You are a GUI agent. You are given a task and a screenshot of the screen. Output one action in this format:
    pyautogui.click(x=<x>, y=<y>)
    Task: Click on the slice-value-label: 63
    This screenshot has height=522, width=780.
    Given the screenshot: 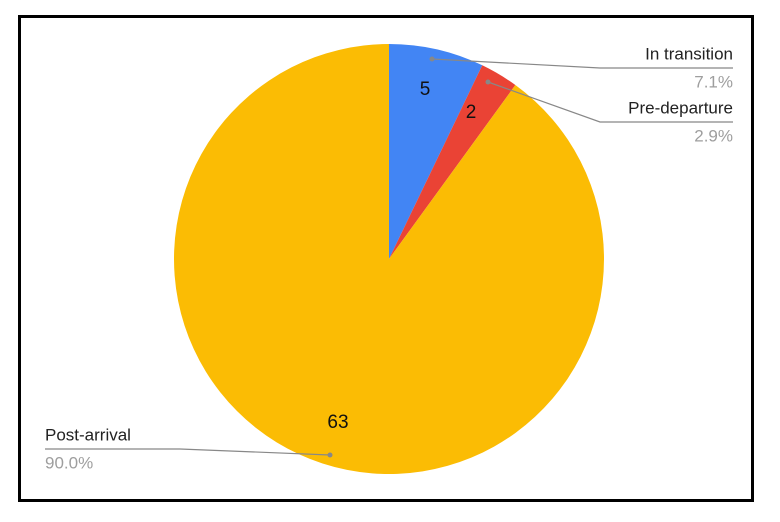 What is the action you would take?
    pyautogui.click(x=337, y=422)
    